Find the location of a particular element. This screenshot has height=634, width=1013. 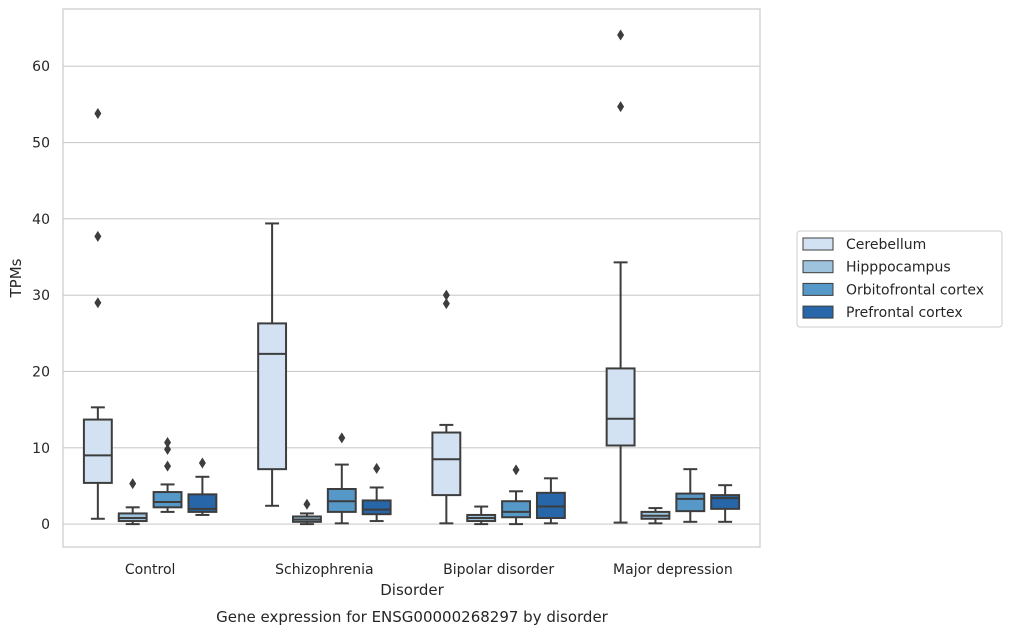

y-tick-label: 60 is located at coordinates (41, 67).